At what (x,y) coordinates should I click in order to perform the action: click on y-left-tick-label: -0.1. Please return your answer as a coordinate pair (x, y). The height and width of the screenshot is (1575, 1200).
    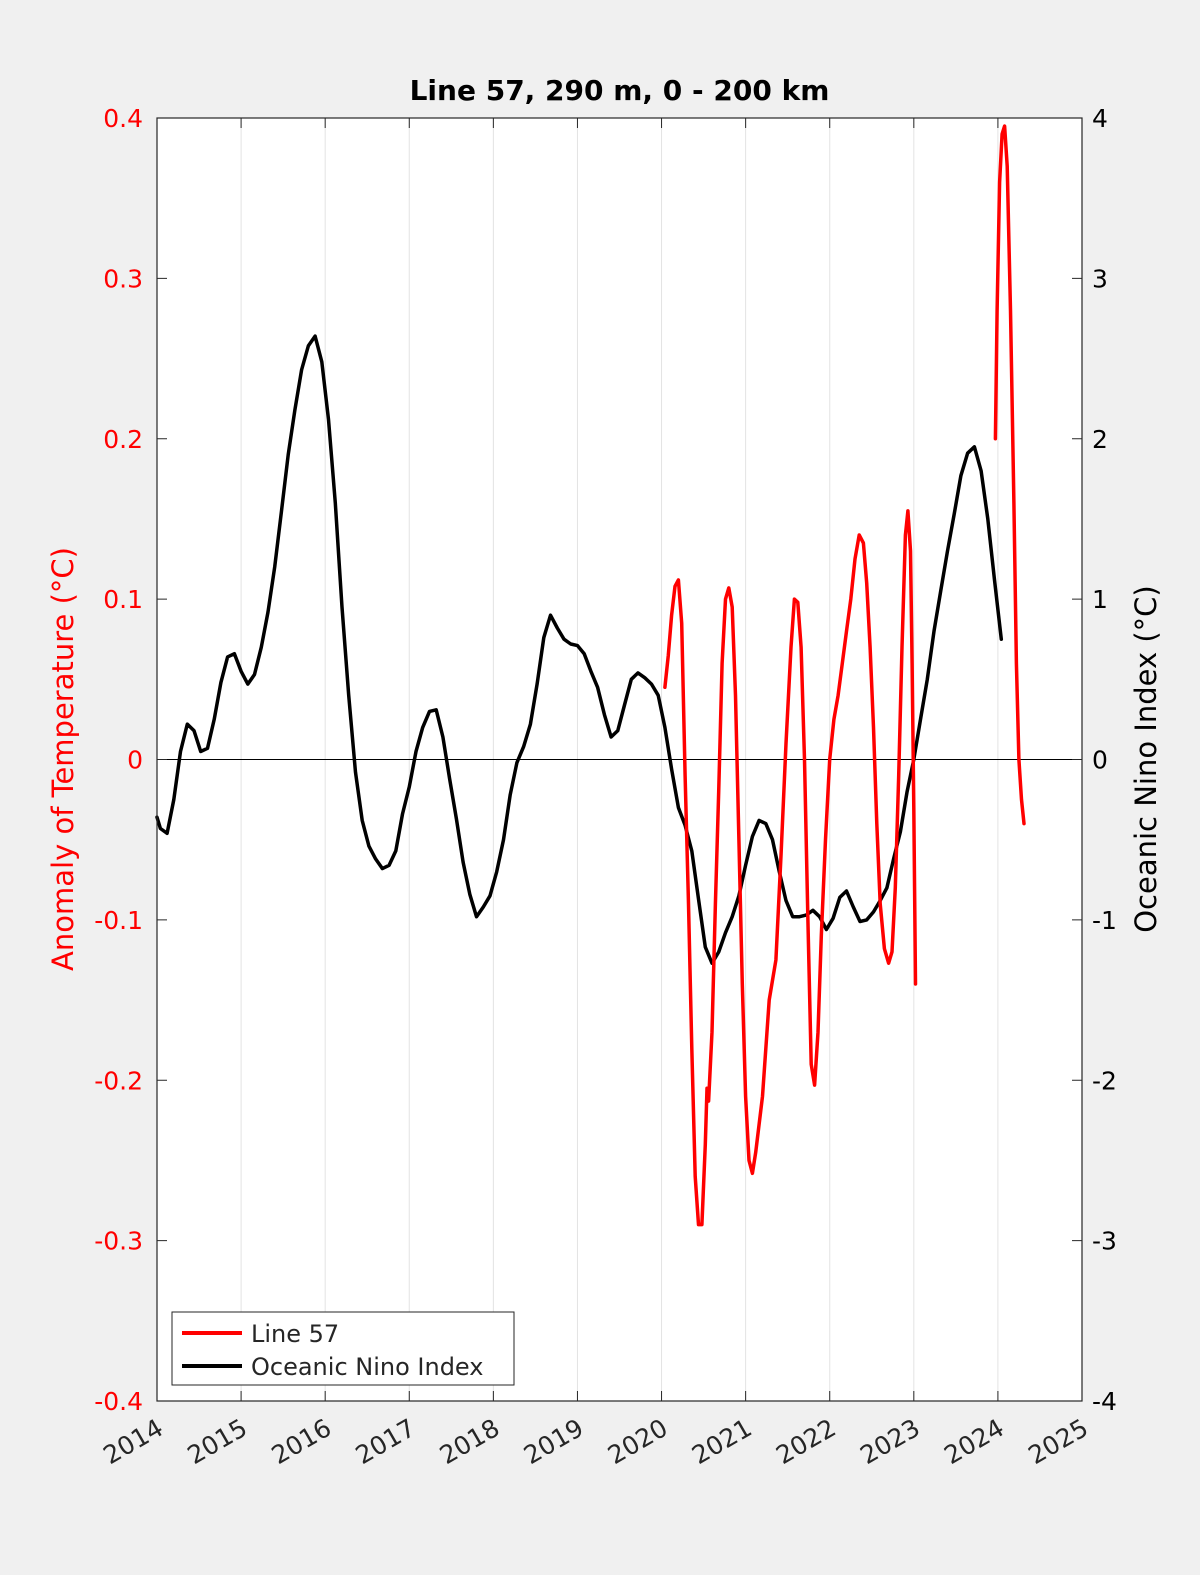
    Looking at the image, I should click on (118, 920).